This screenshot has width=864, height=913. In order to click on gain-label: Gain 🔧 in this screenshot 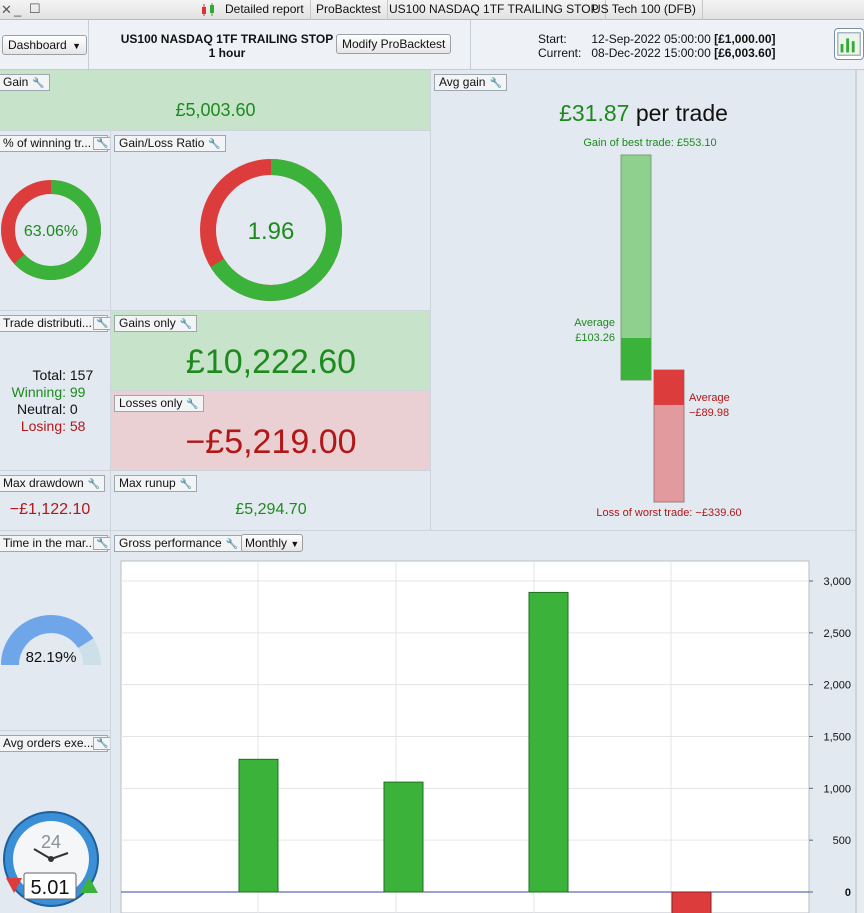, I will do `click(25, 82)`.